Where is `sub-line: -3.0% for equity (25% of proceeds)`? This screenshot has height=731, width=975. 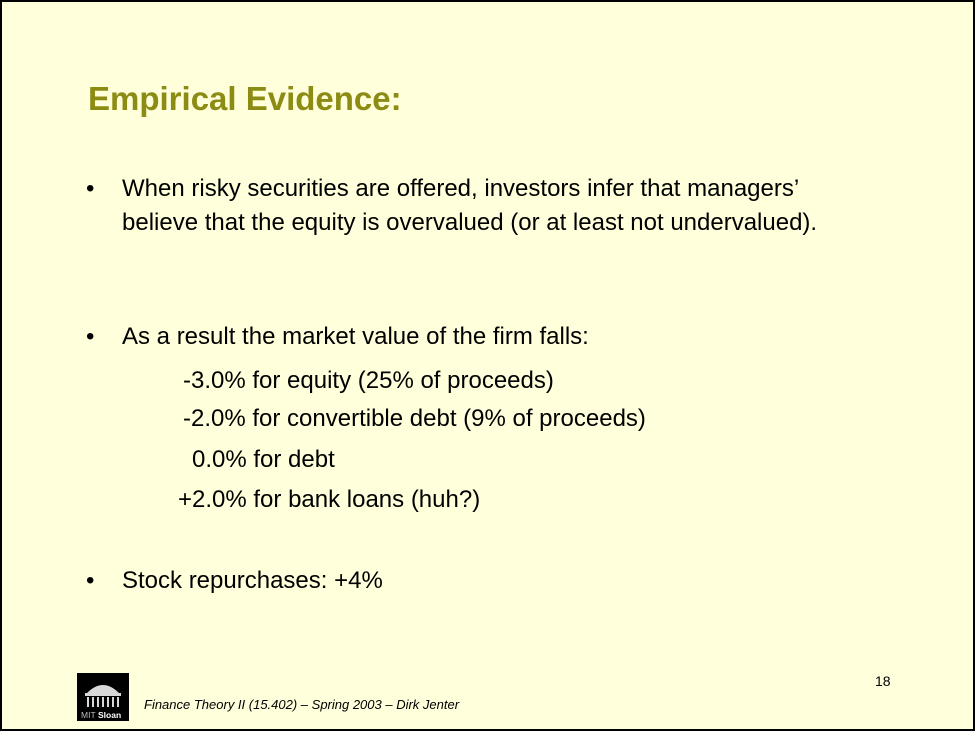
sub-line: -3.0% for equity (25% of proceeds) is located at coordinates (368, 380).